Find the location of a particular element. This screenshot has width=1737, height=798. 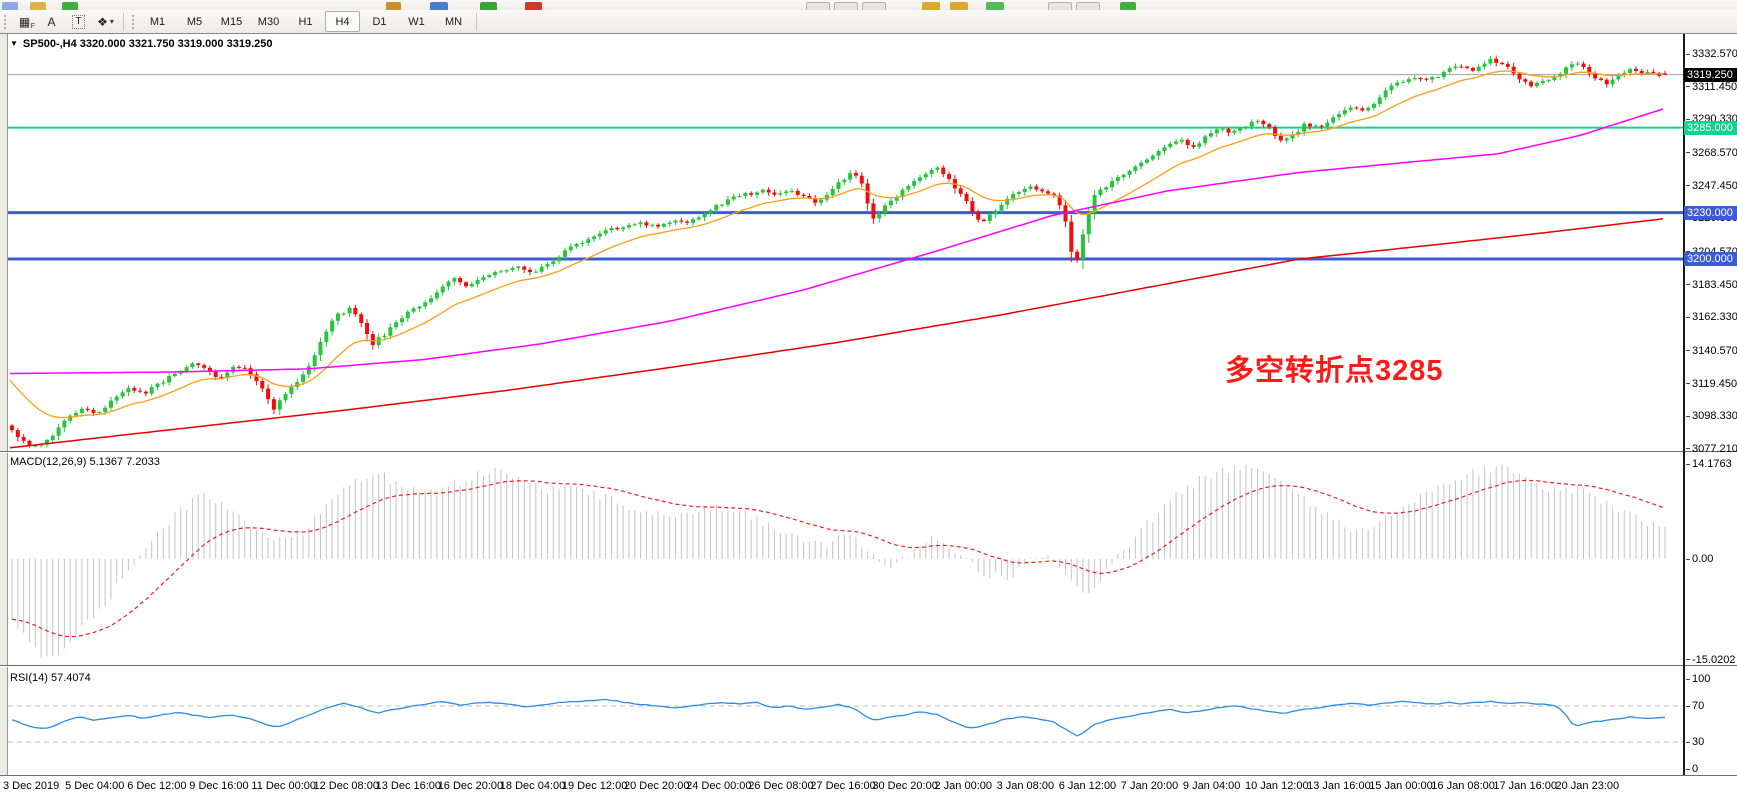

timeframe-h1-button: H1 is located at coordinates (305, 21).